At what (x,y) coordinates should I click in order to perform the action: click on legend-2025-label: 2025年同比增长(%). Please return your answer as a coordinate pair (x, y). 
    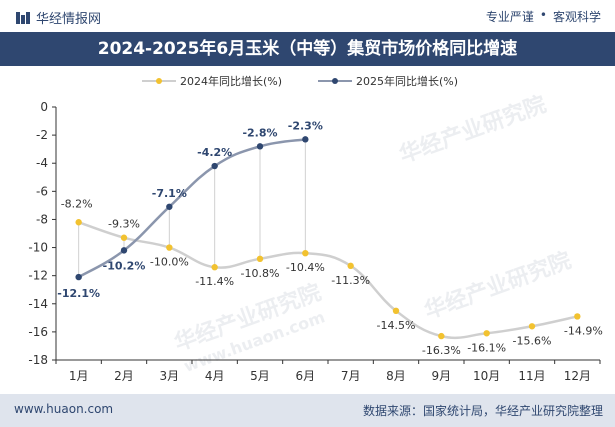
    Looking at the image, I should click on (407, 81).